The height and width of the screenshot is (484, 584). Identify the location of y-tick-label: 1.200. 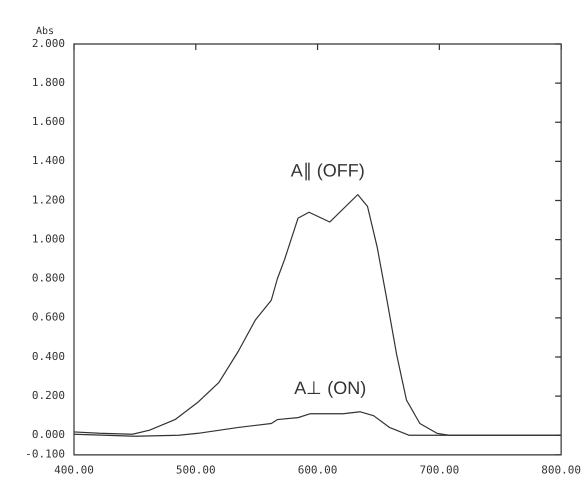
(48, 199).